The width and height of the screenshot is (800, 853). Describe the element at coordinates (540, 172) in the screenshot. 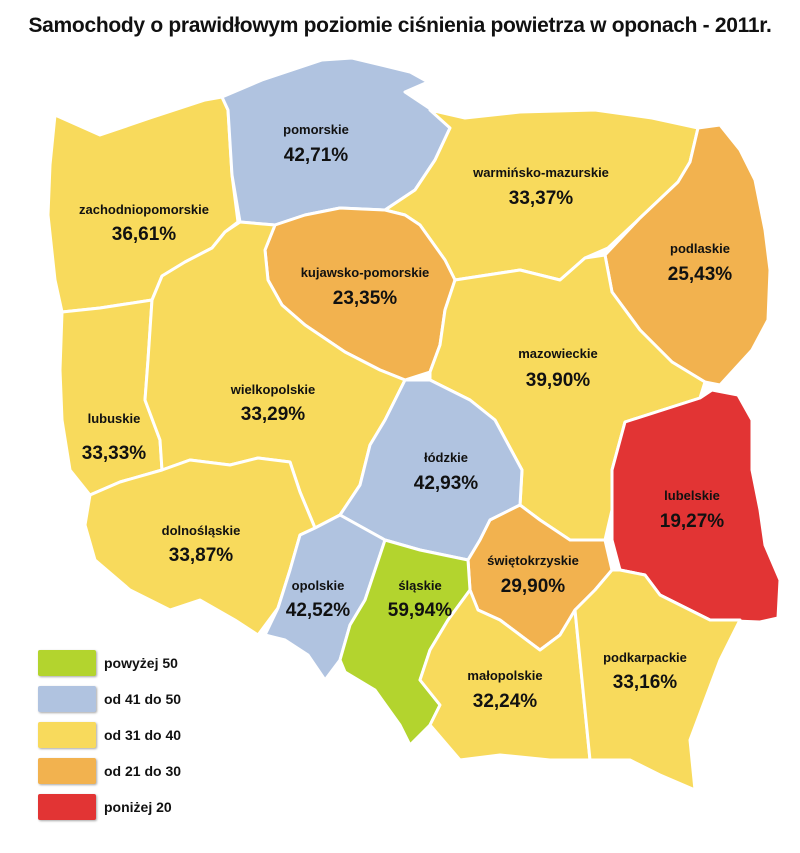

I see `label-warminsko-name: warmińsko-mazurskie` at that location.